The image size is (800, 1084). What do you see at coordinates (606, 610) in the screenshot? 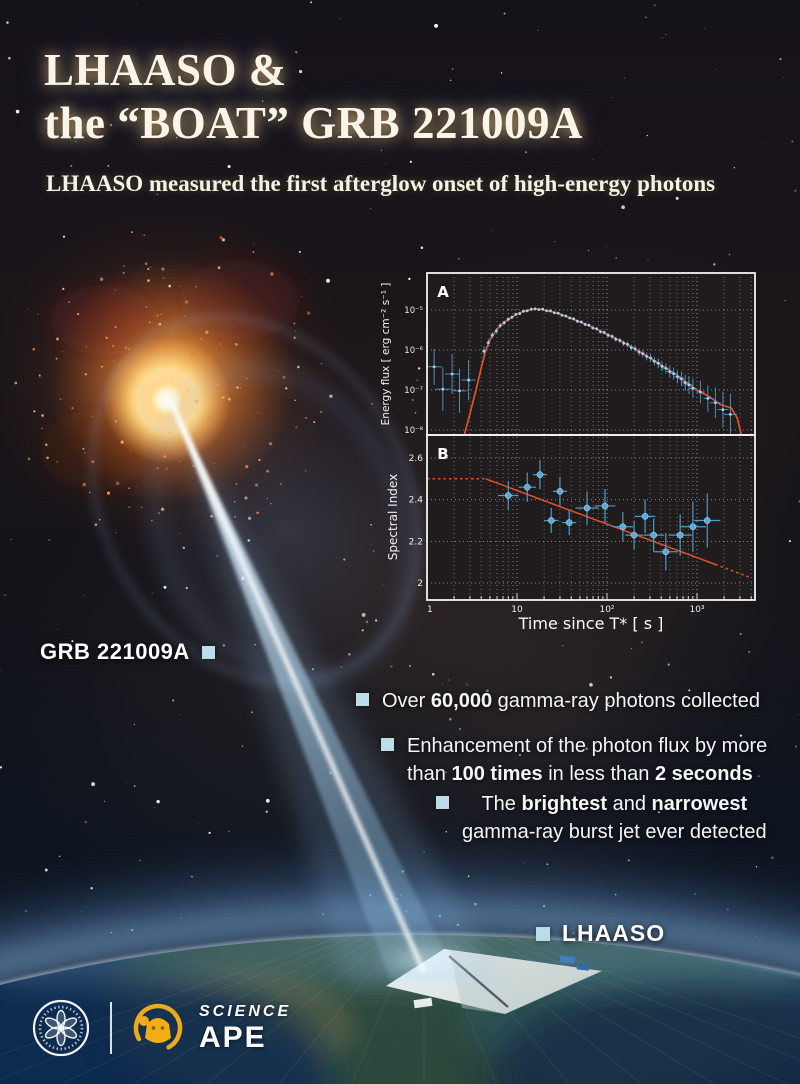
I see `svg-text: 10²` at bounding box center [606, 610].